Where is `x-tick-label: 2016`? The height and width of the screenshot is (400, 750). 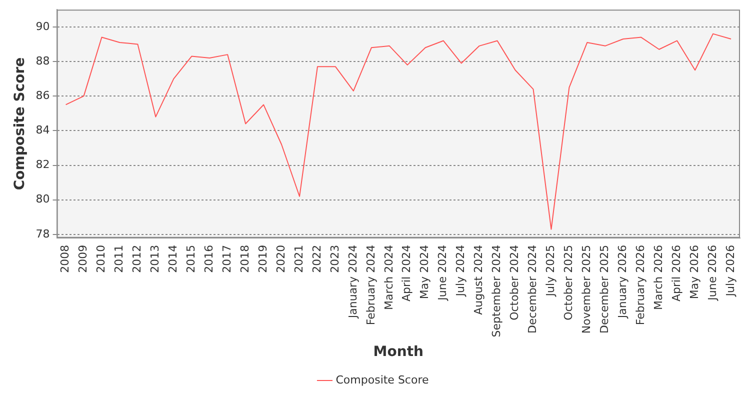 x-tick-label: 2016 is located at coordinates (209, 258).